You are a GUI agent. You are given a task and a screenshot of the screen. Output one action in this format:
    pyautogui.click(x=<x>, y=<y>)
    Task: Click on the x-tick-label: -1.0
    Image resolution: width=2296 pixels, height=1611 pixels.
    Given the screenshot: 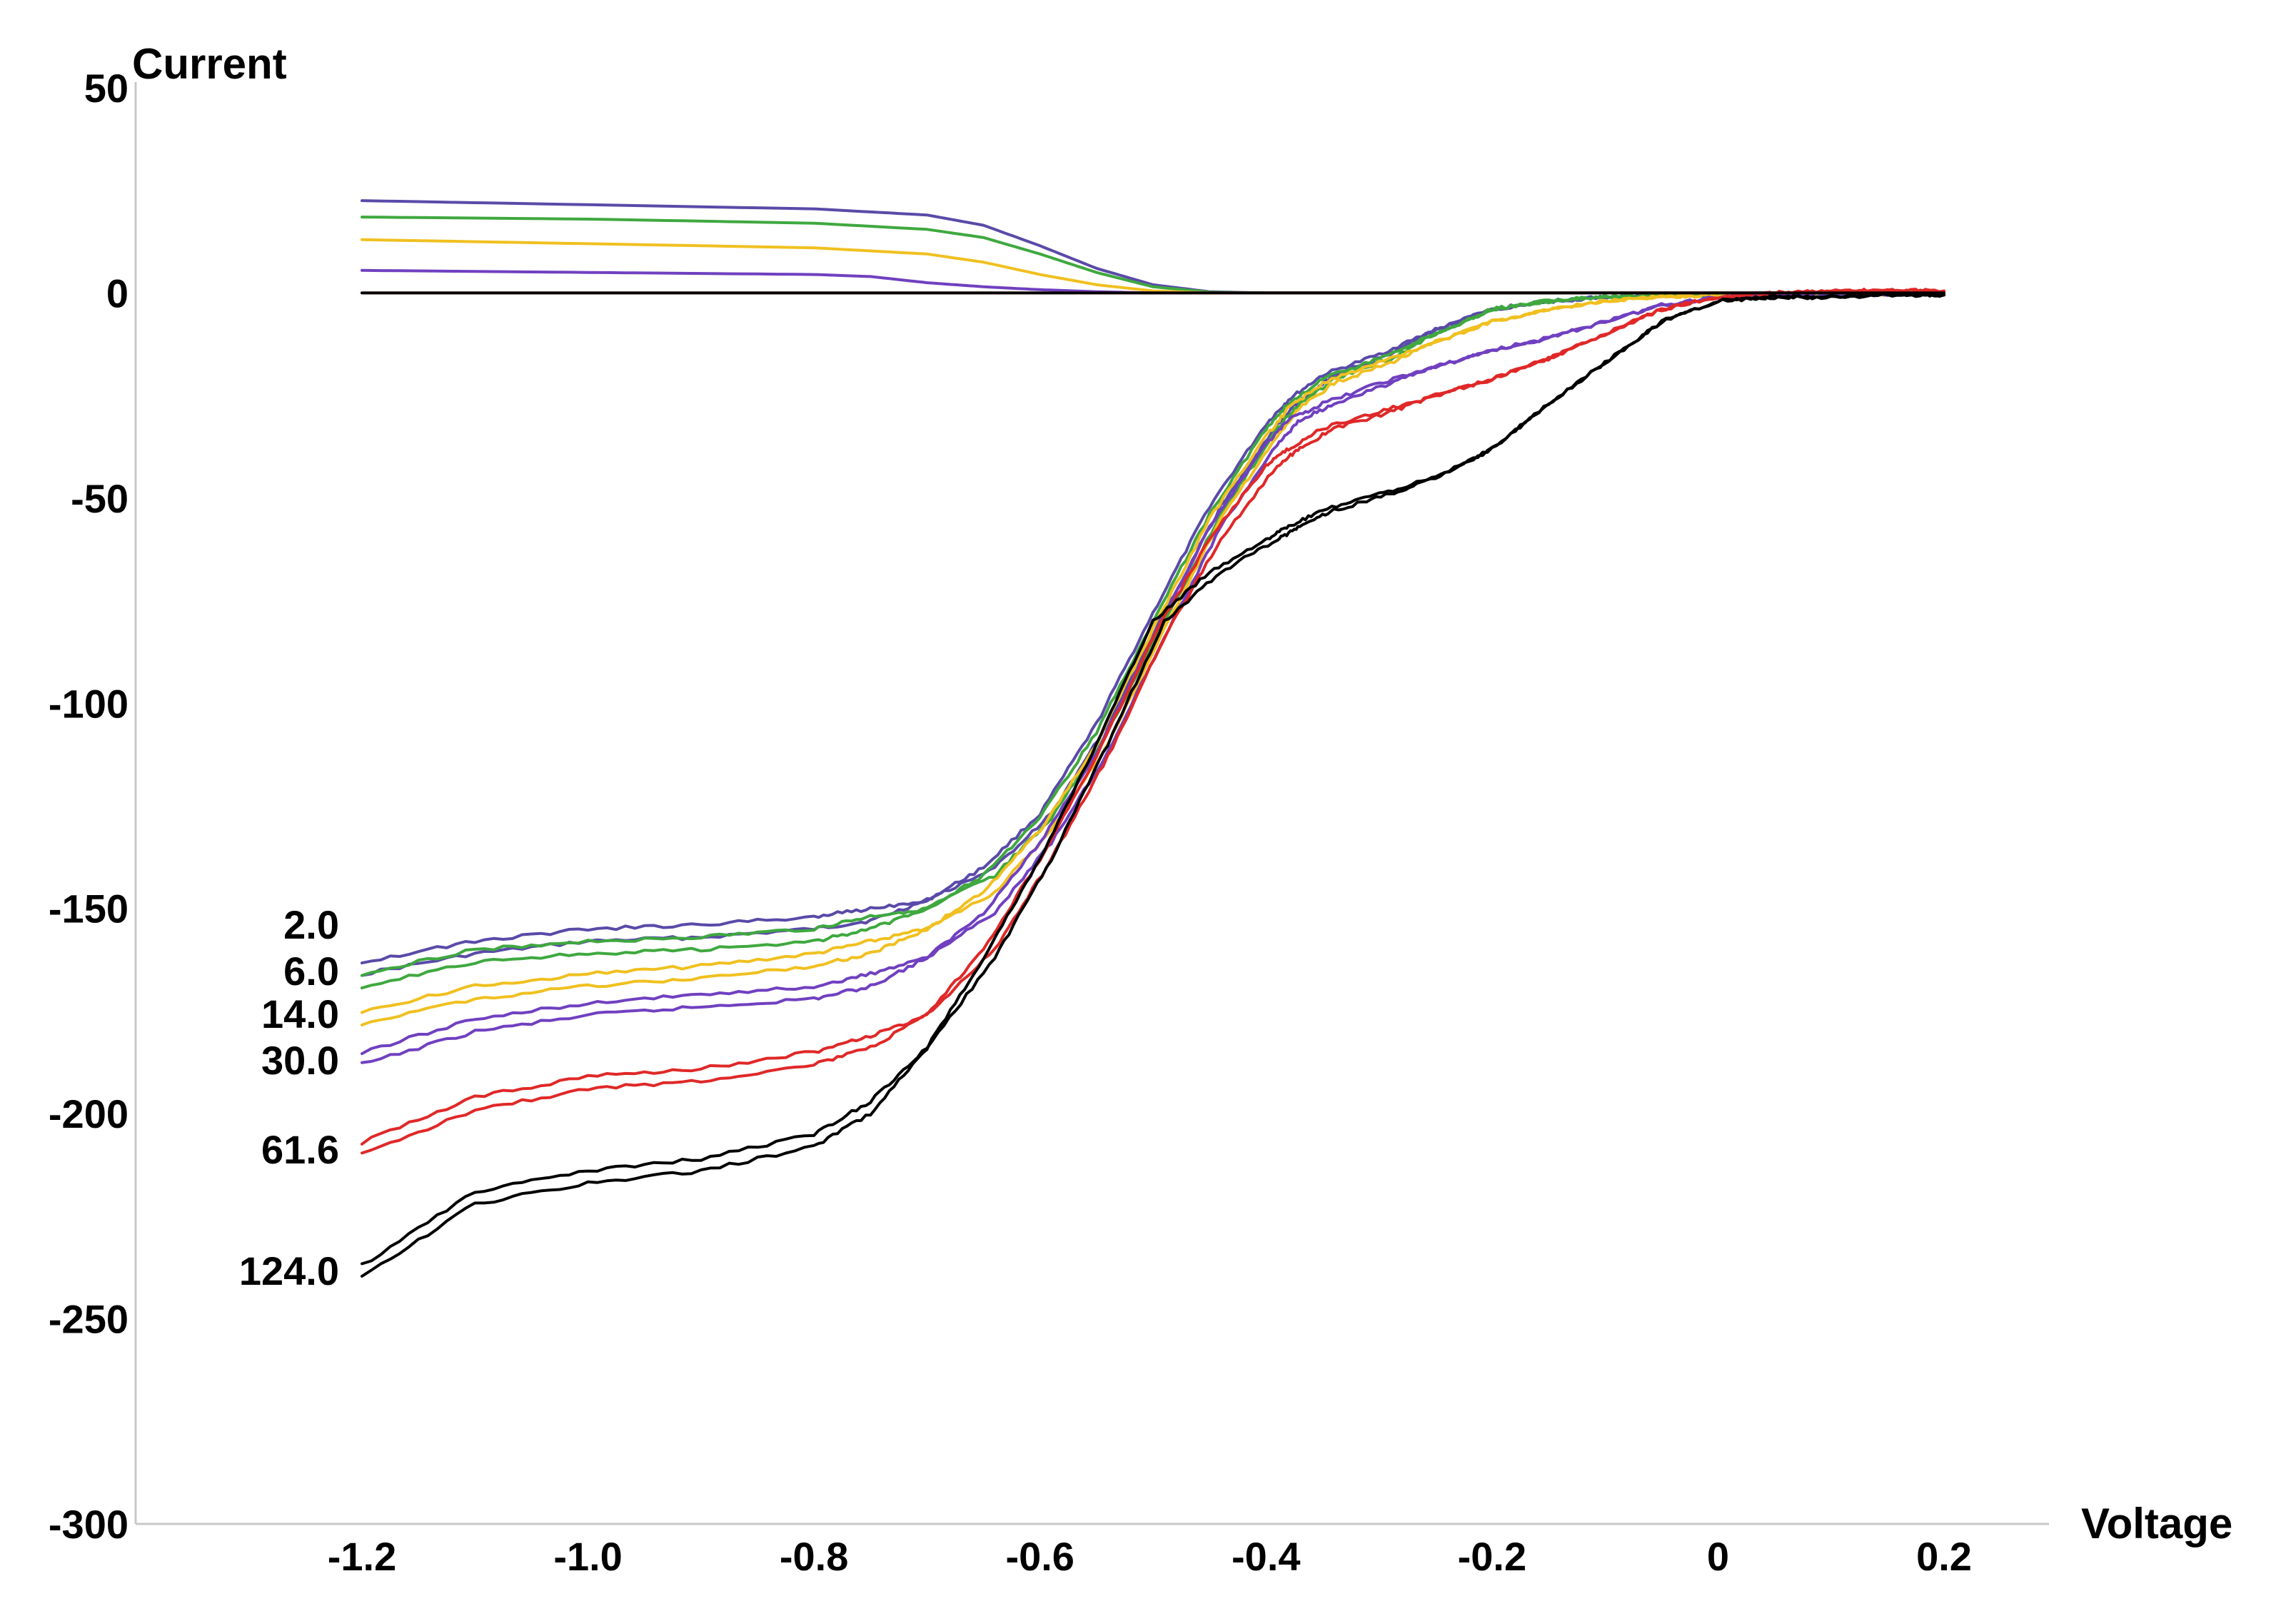 What is the action you would take?
    pyautogui.click(x=588, y=1556)
    